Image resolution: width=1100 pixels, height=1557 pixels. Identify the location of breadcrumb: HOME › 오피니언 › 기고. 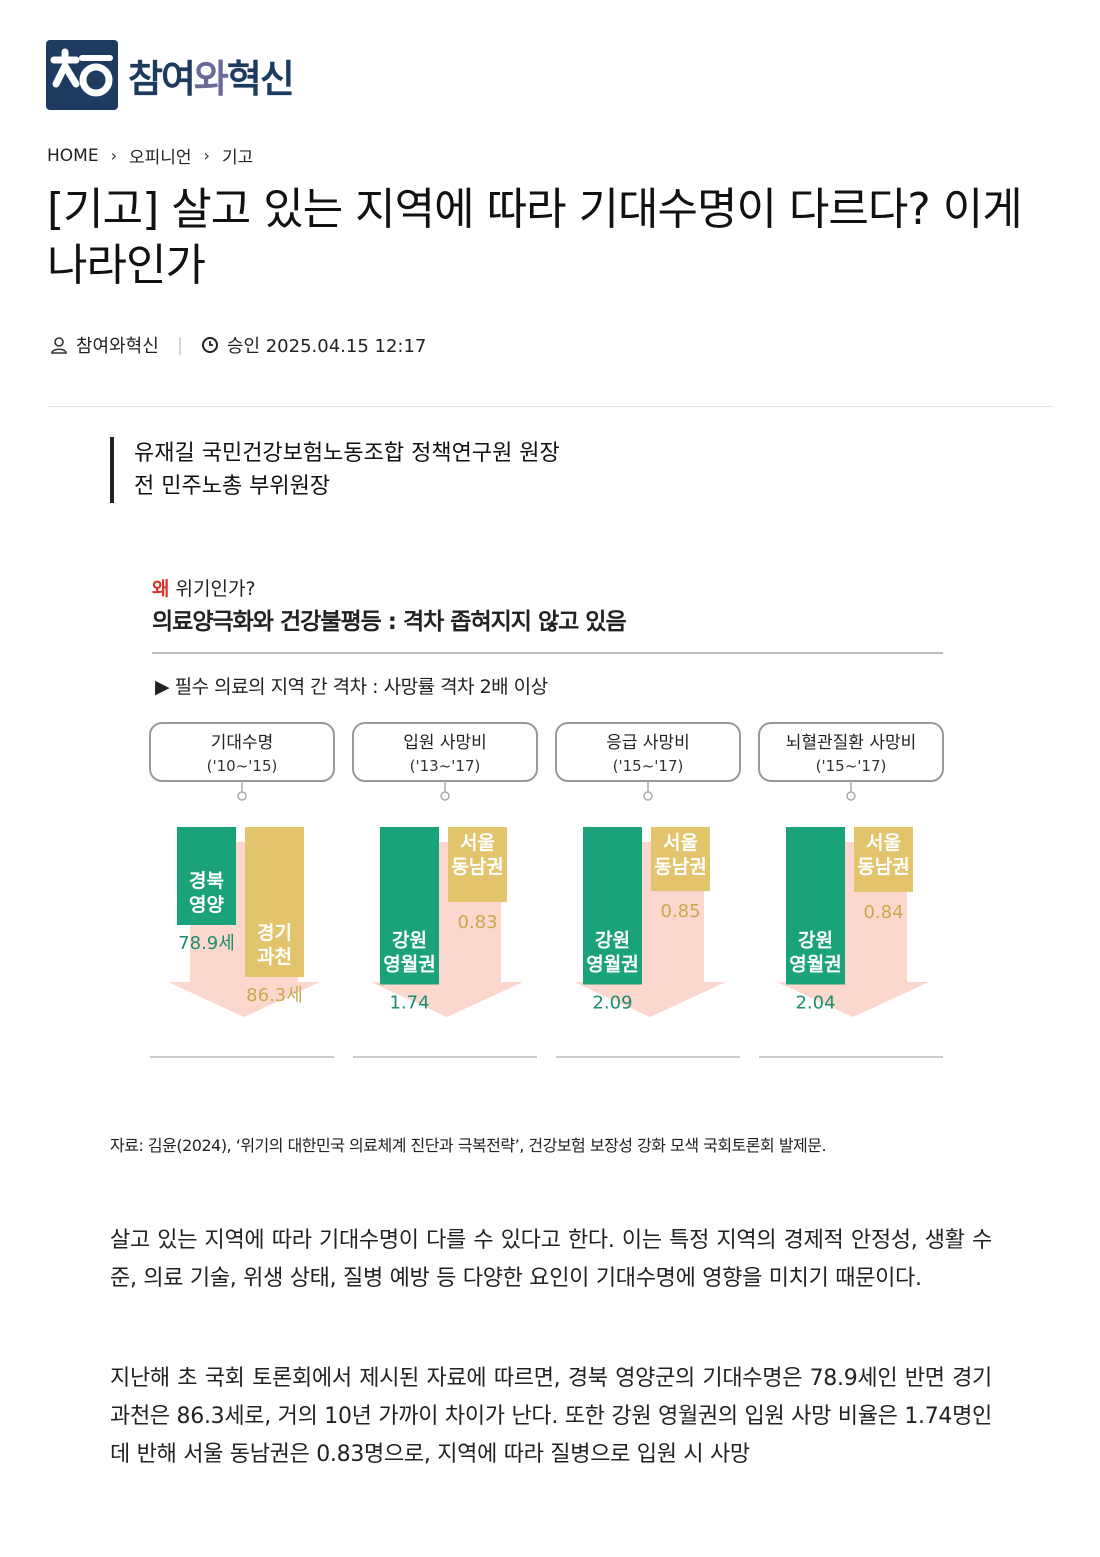
(150, 156).